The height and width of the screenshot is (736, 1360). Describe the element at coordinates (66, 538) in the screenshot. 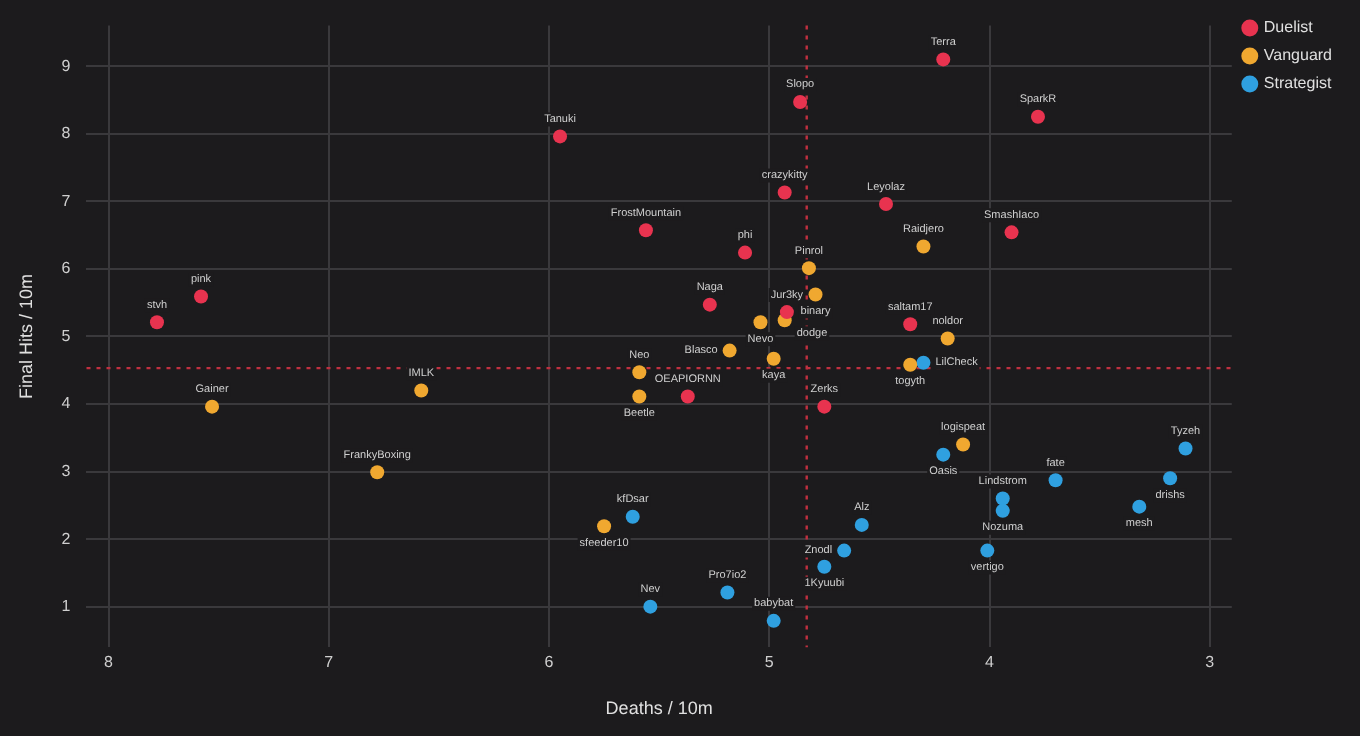

I see `y-tick-label: 2` at that location.